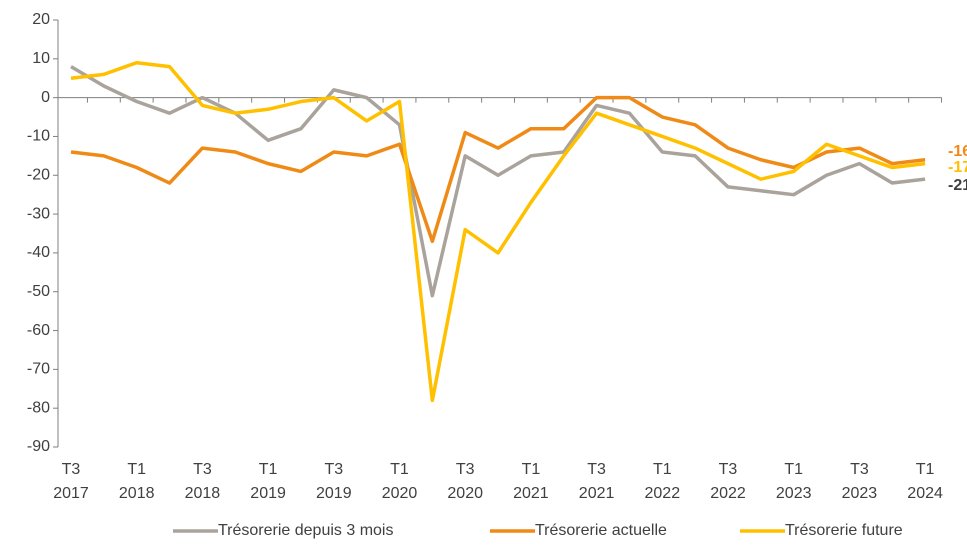  I want to click on legend-label: Trésorerie depuis 3 mois, so click(305, 530).